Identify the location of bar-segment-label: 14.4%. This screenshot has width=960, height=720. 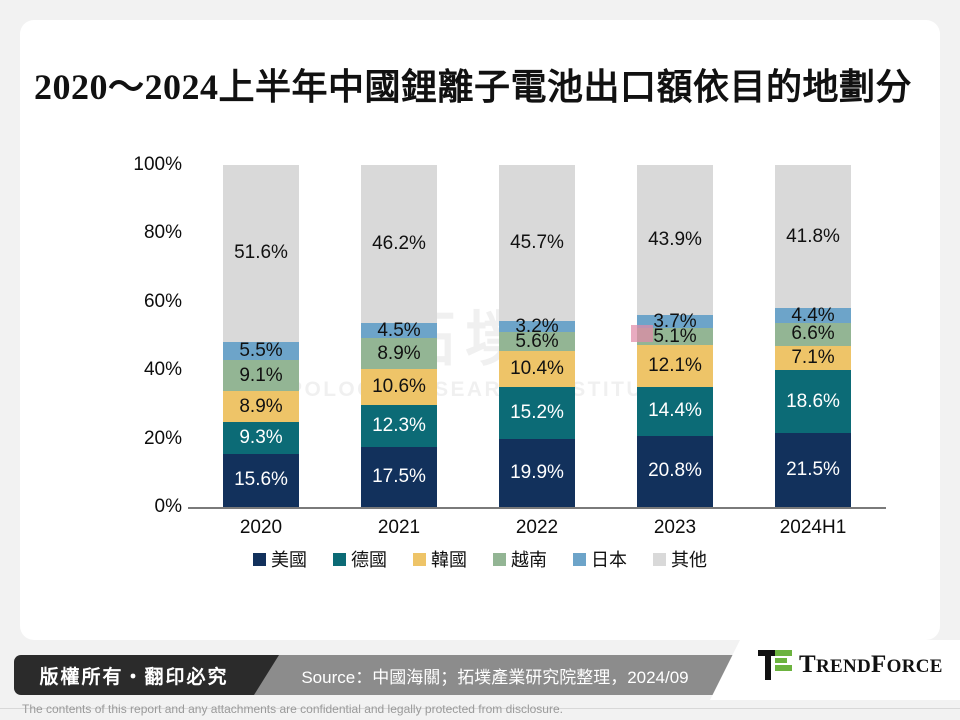
(675, 411).